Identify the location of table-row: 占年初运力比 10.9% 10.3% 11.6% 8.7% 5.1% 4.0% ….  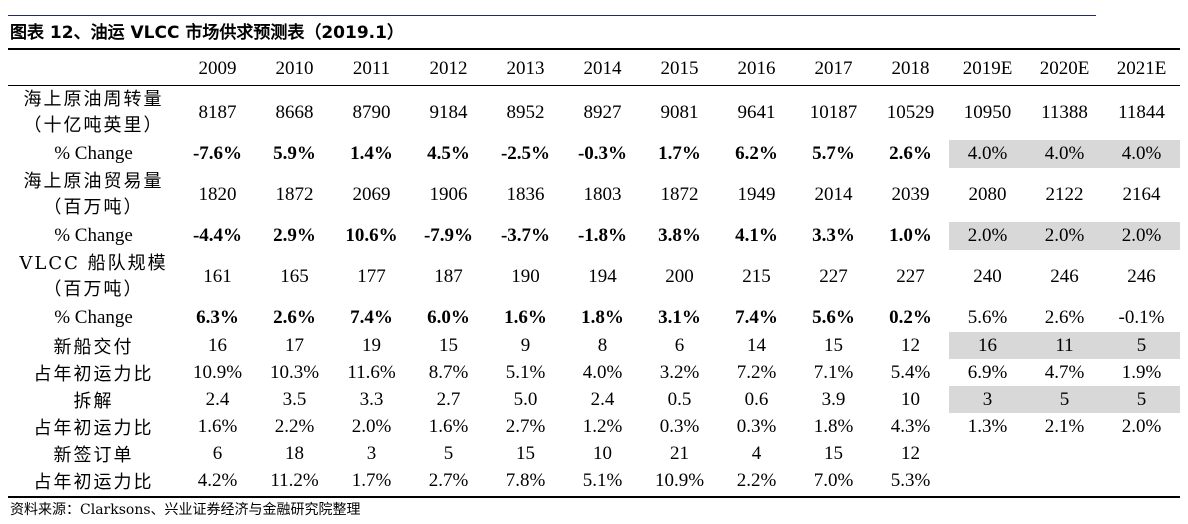
(594, 372).